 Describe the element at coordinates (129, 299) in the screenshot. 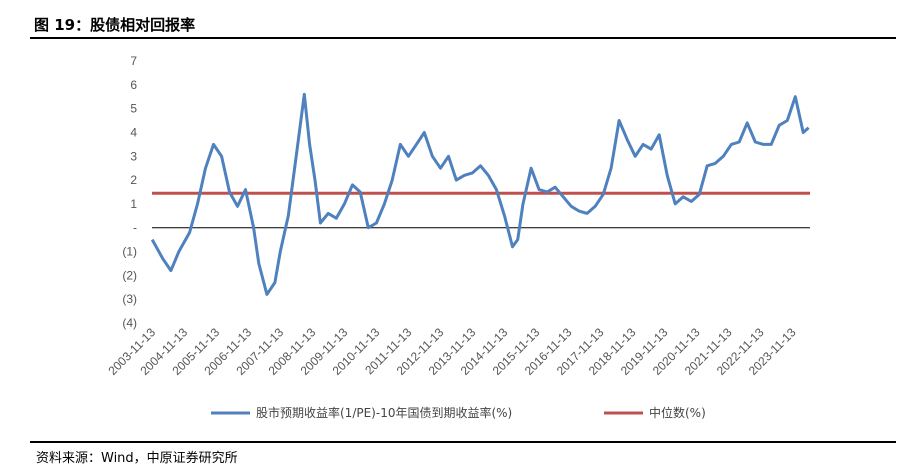

I see `y-tick-label: (3)` at that location.